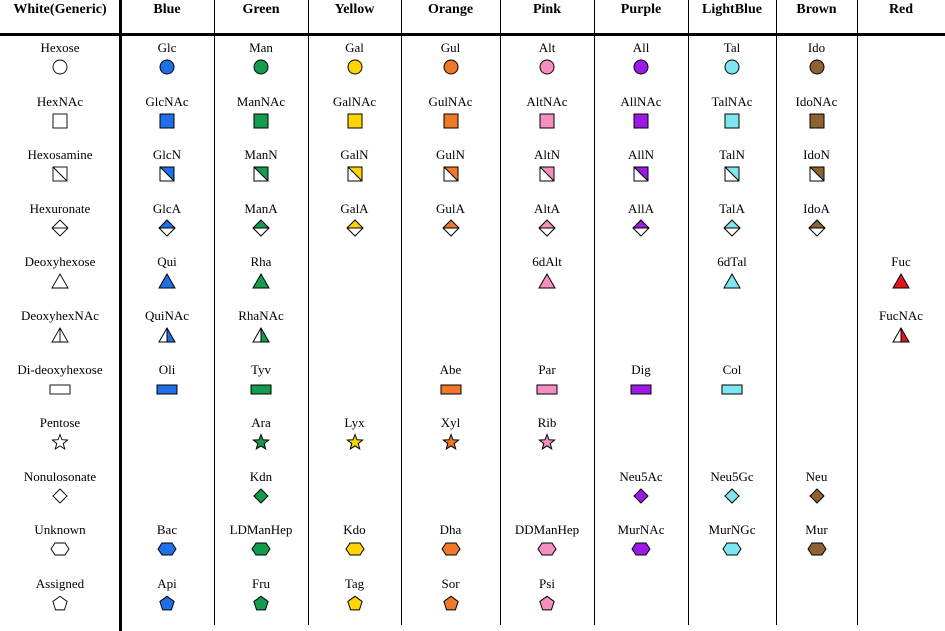  Describe the element at coordinates (641, 492) in the screenshot. I see `symbol-cell-neu5ac: Neu5Ac` at that location.